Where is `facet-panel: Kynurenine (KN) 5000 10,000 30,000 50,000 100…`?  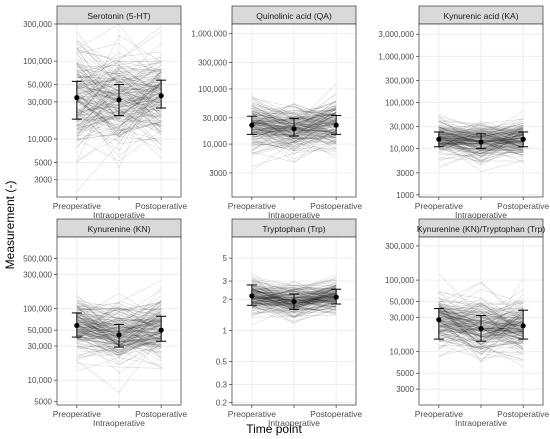
facet-panel: Kynurenine (KN) 5000 10,000 30,000 50,000 100… is located at coordinates (105, 323).